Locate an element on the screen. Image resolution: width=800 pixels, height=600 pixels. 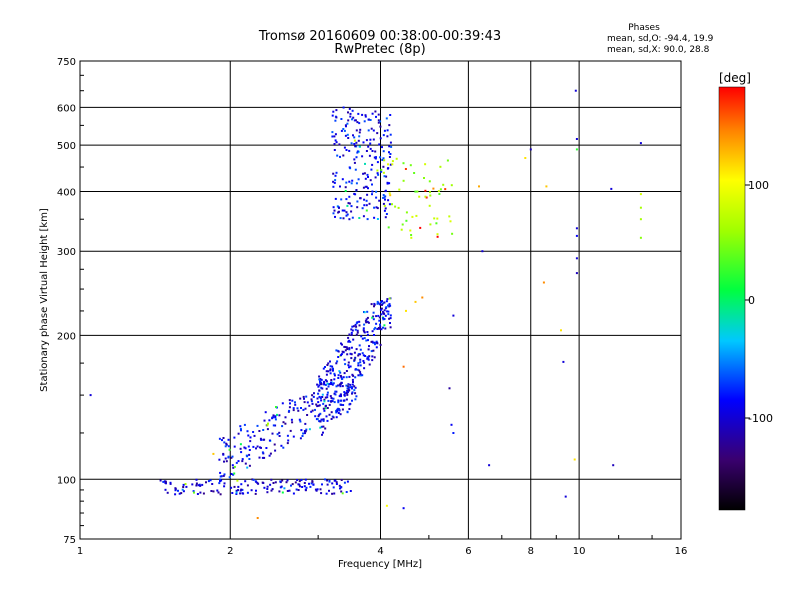
y-tick-label: 600 is located at coordinates (66, 108).